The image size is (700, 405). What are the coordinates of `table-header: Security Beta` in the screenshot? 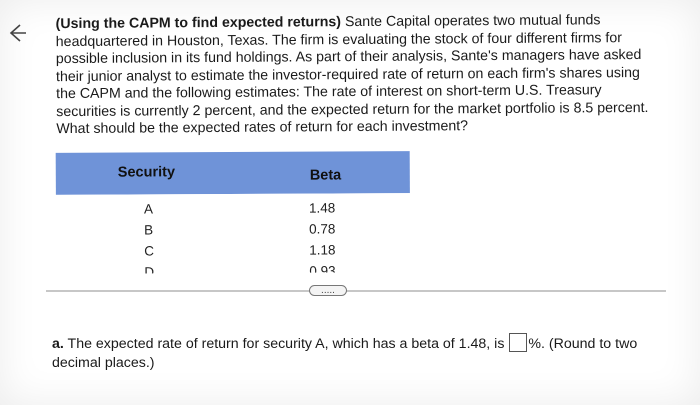 It's located at (232, 173).